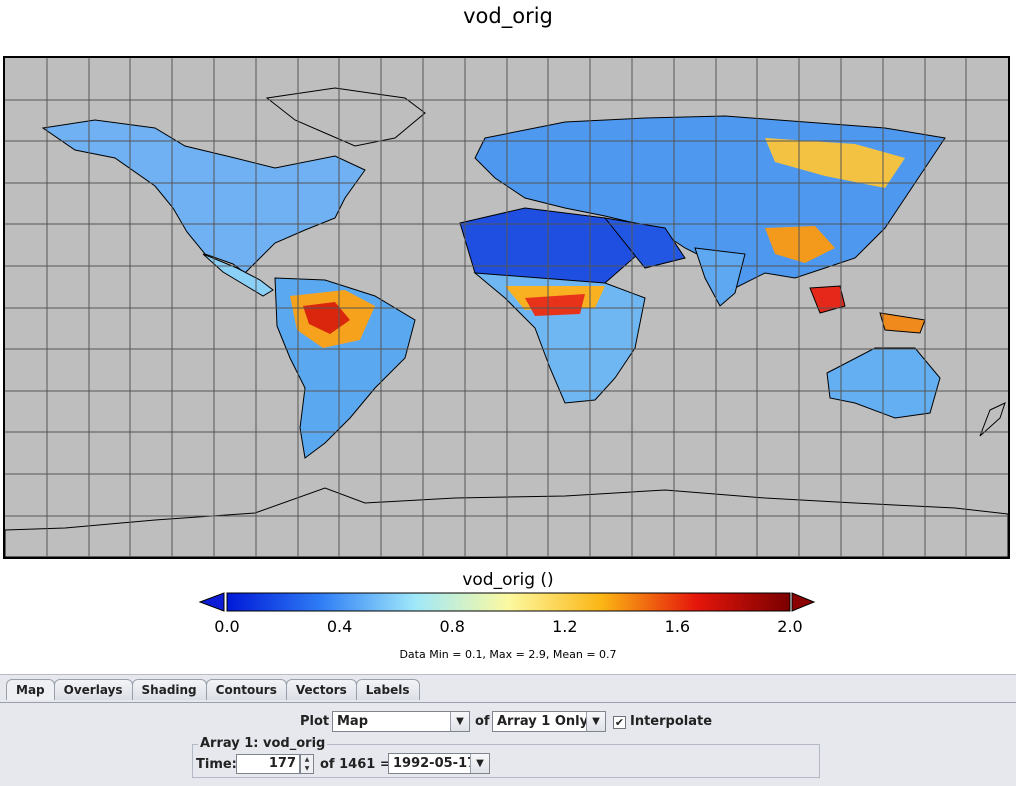 The image size is (1016, 786). I want to click on colorbar-title: vod_orig (), so click(508, 580).